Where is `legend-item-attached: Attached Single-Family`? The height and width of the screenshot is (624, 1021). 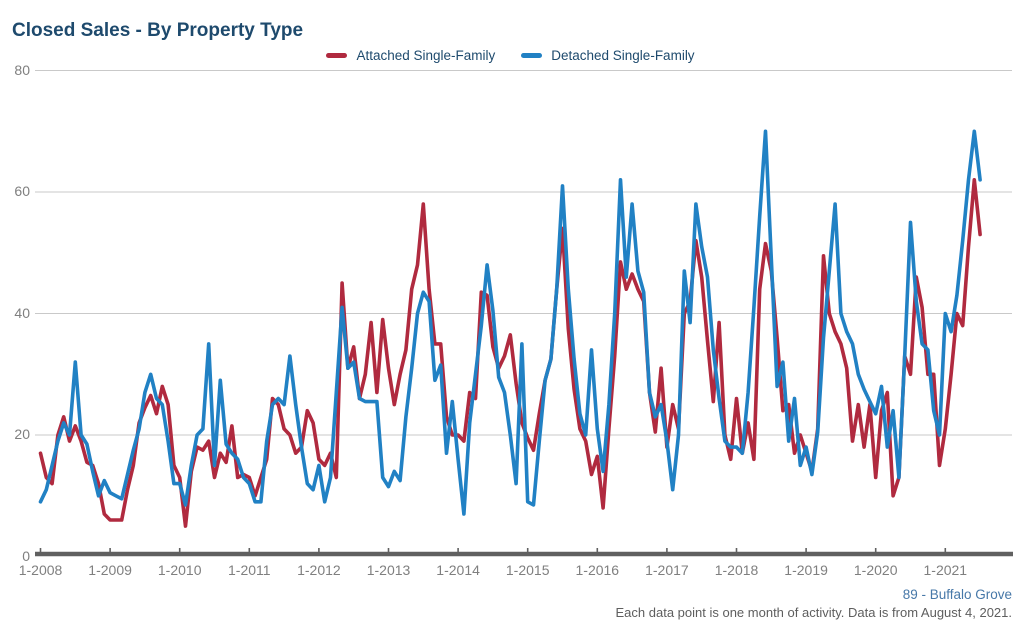
legend-item-attached: Attached Single-Family is located at coordinates (410, 55).